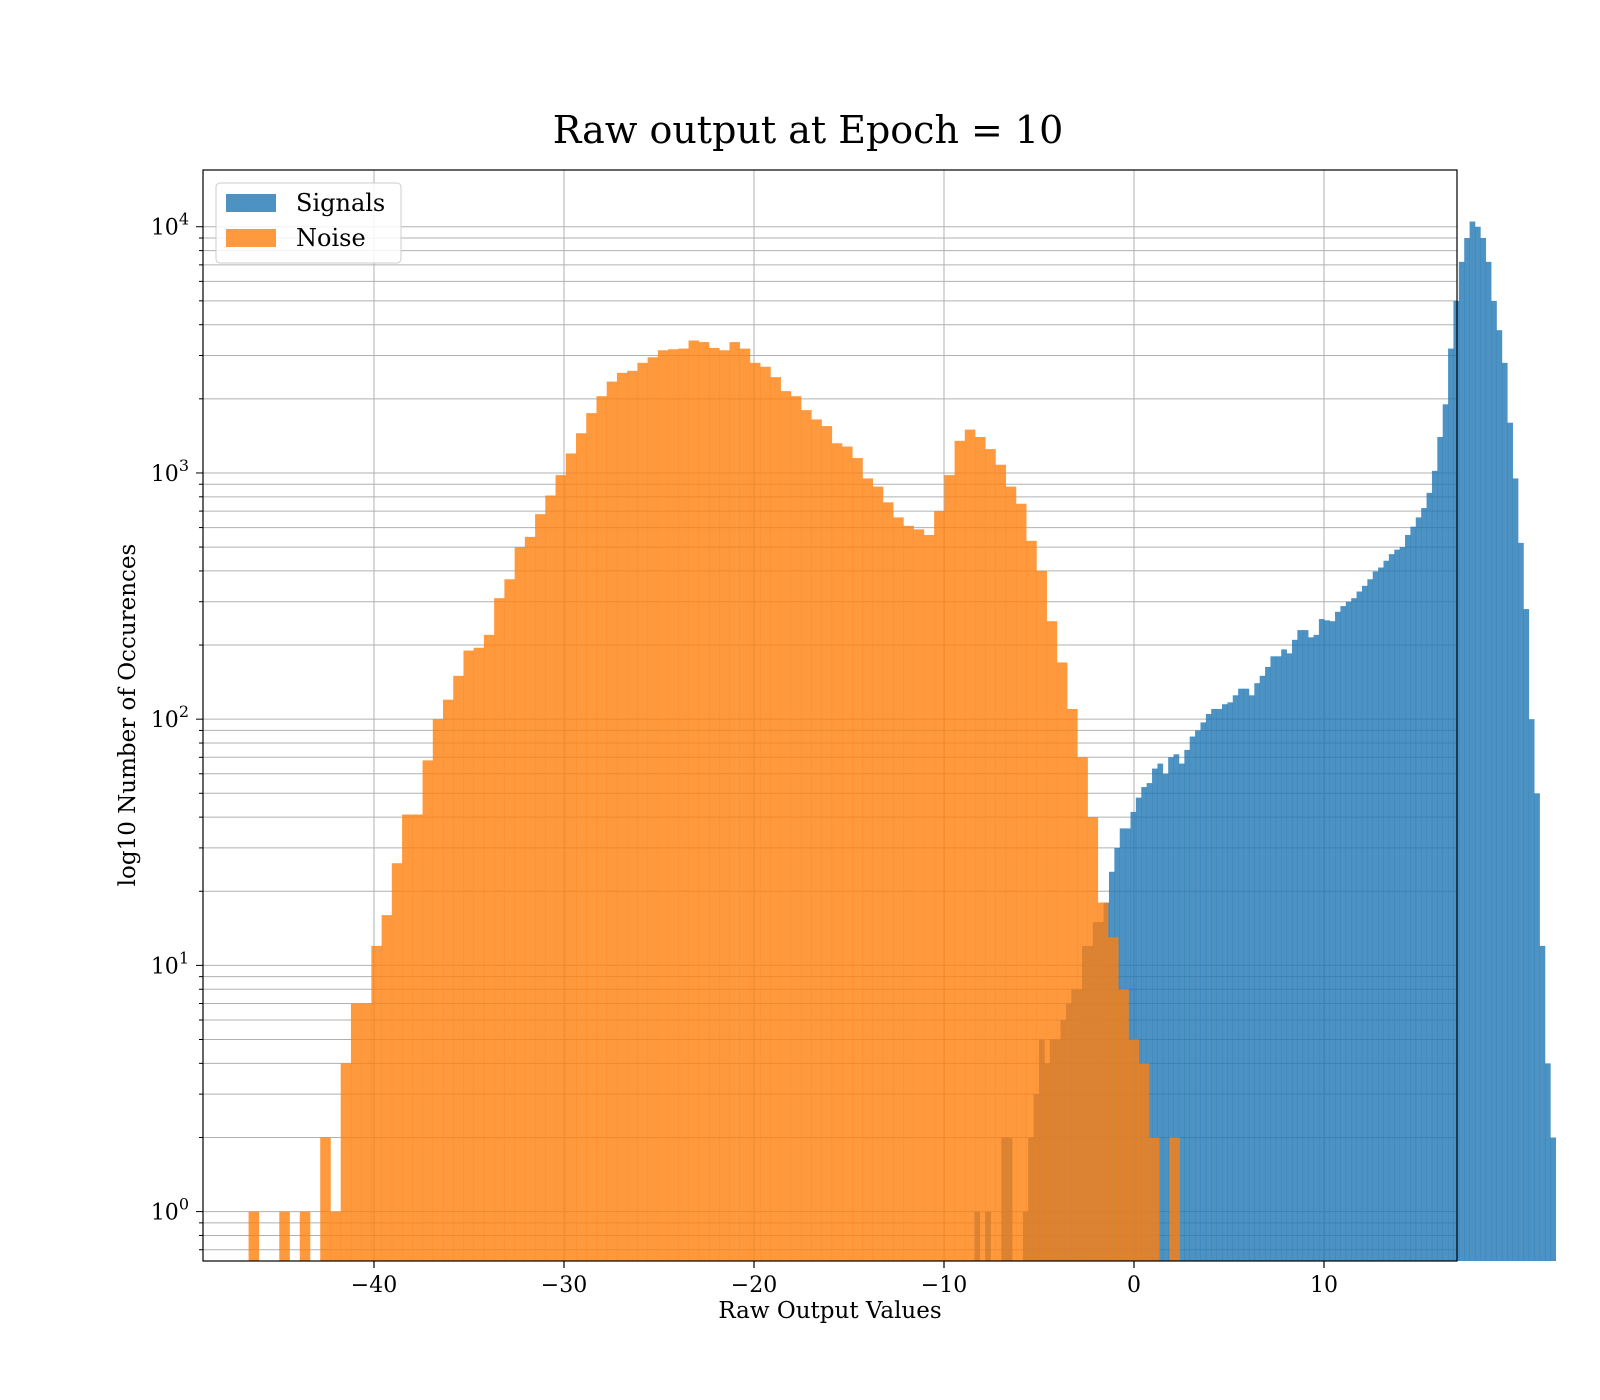 This screenshot has height=1400, width=1600. Describe the element at coordinates (308, 223) in the screenshot. I see `legend: Signals Noise` at that location.